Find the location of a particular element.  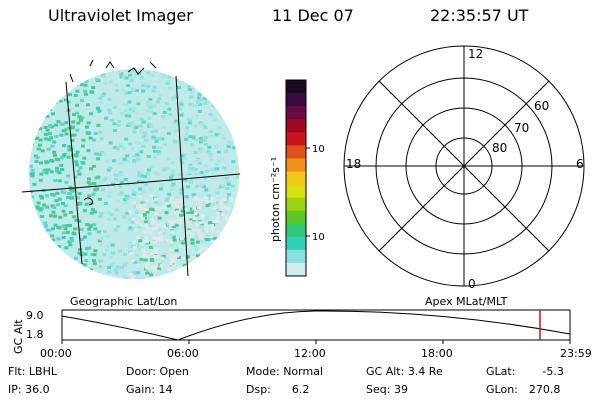

seq-row: Seq: 39 is located at coordinates (387, 389).